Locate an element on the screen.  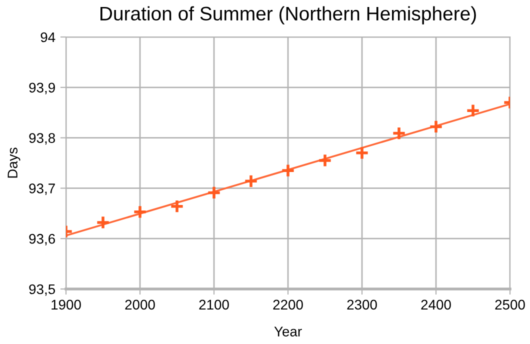
y-tick-label: 93,9 is located at coordinates (42, 88).